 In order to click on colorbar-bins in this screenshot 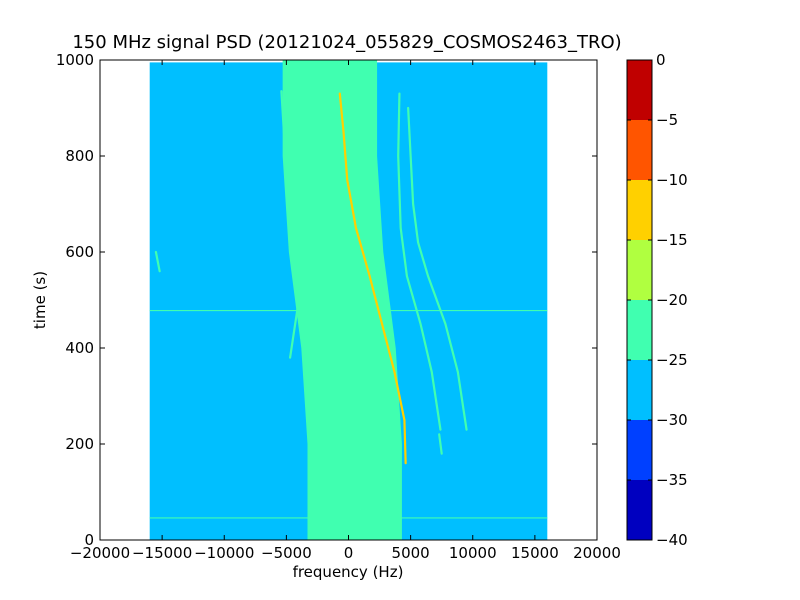, I will do `click(639, 300)`.